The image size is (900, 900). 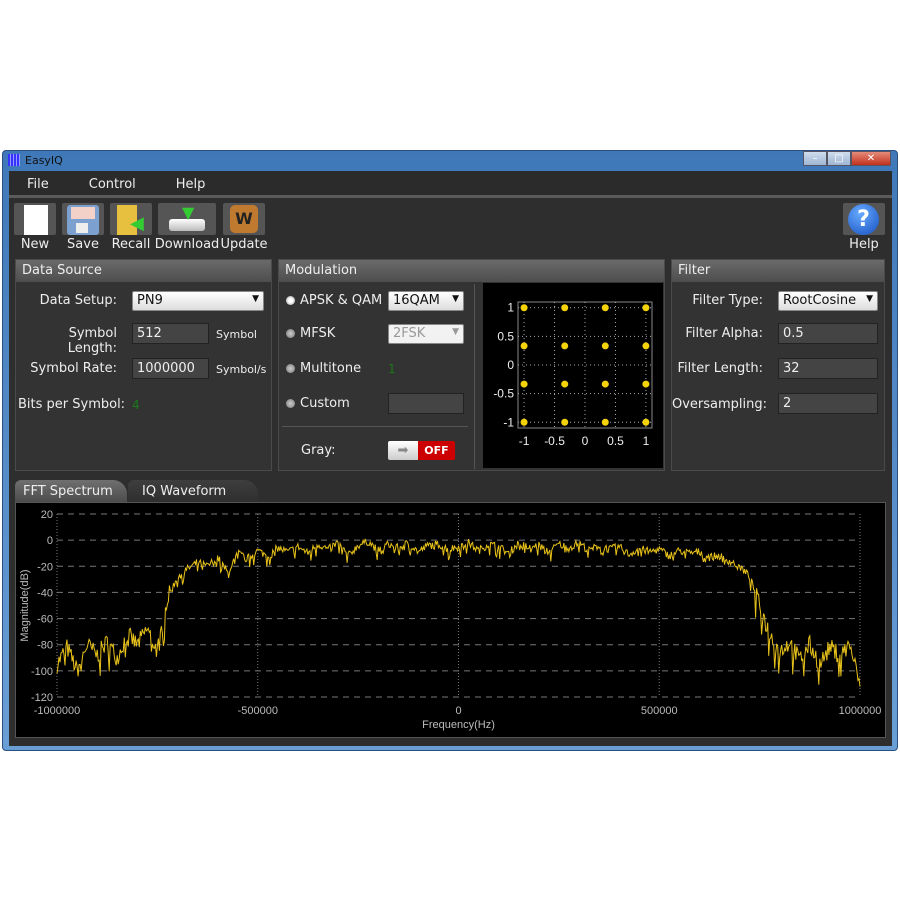 What do you see at coordinates (136, 405) in the screenshot?
I see `bits-per-symbol-value: 4` at bounding box center [136, 405].